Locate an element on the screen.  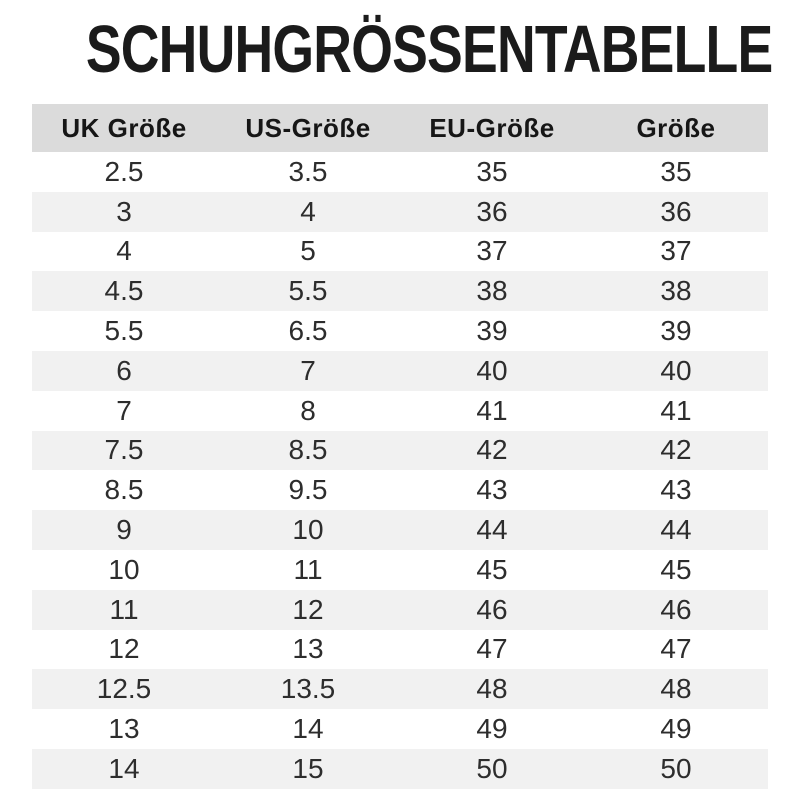
table-row: 6 7 40 40 is located at coordinates (400, 370).